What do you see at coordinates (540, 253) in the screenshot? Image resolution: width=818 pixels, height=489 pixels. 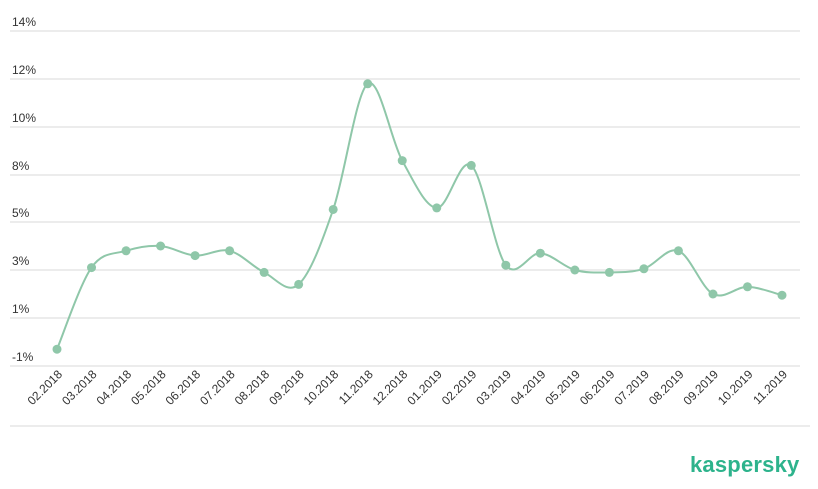 I see `data-point-04.2019` at bounding box center [540, 253].